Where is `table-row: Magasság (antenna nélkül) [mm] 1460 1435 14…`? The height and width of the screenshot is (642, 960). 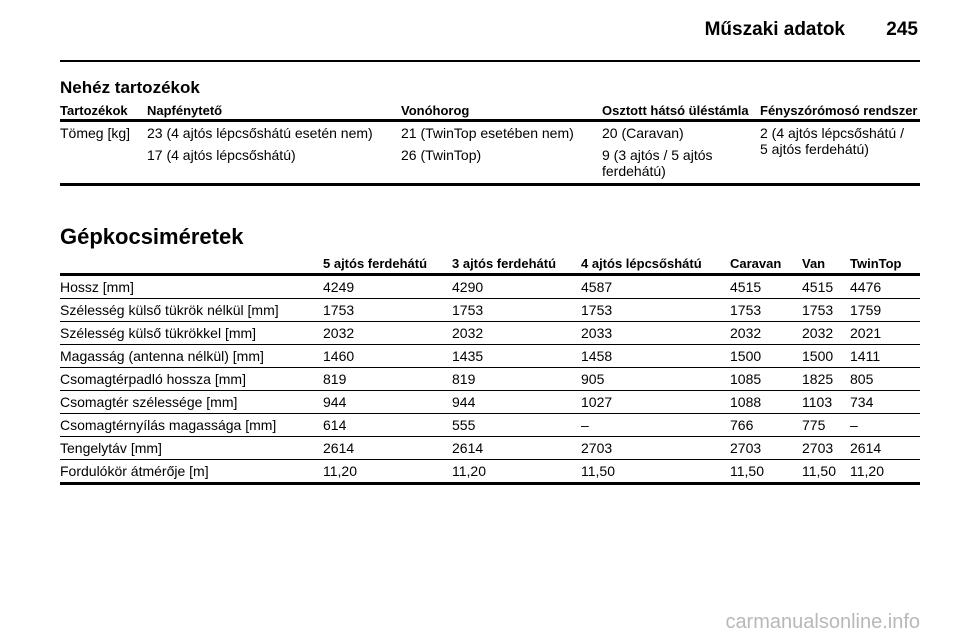
table-row: Magasság (antenna nélkül) [mm] 1460 1435 14… is located at coordinates (490, 356).